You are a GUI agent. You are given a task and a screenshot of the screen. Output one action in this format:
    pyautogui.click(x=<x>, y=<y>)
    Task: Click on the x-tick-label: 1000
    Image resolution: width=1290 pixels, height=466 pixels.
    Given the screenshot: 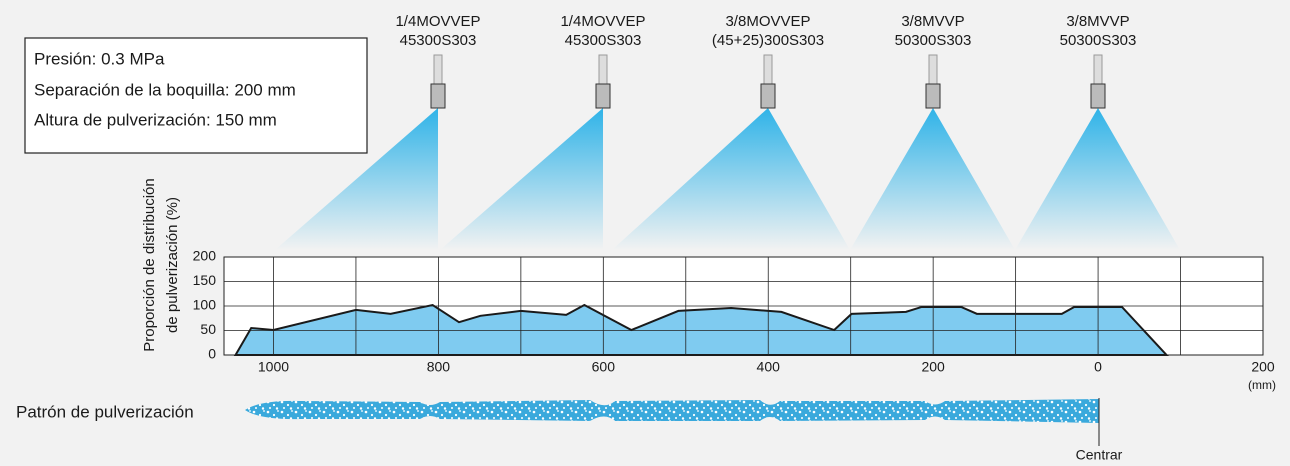 What is the action you would take?
    pyautogui.click(x=273, y=367)
    